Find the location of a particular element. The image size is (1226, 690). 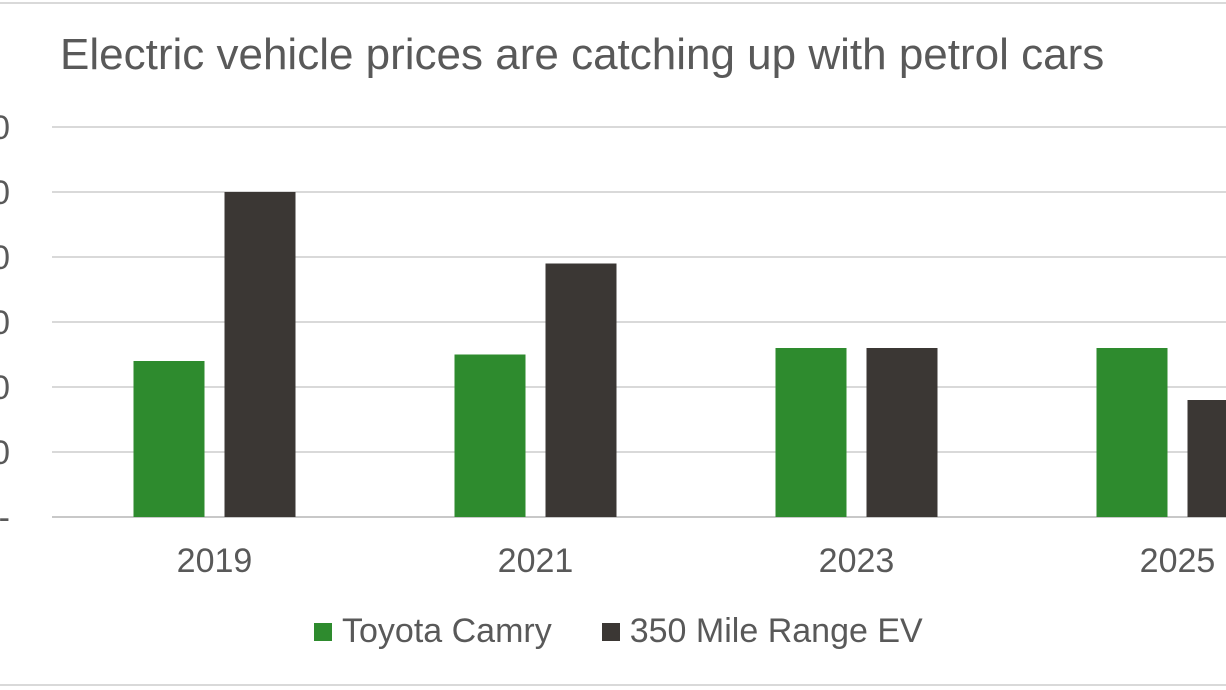

top-border is located at coordinates (613, 3).